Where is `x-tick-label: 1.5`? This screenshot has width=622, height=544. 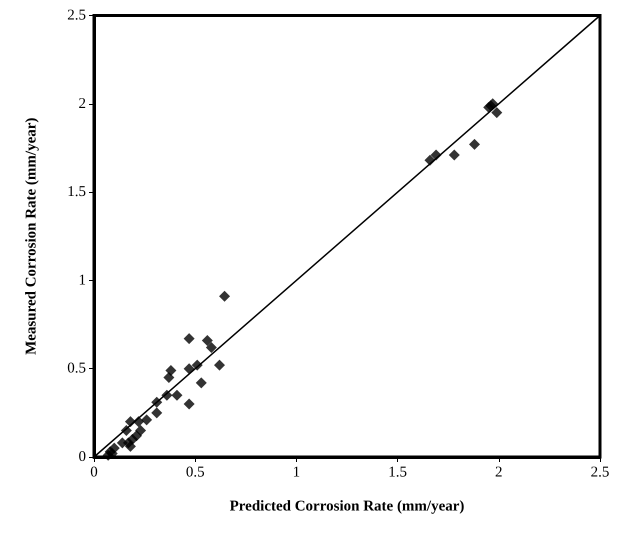 x-tick-label: 1.5 is located at coordinates (397, 472).